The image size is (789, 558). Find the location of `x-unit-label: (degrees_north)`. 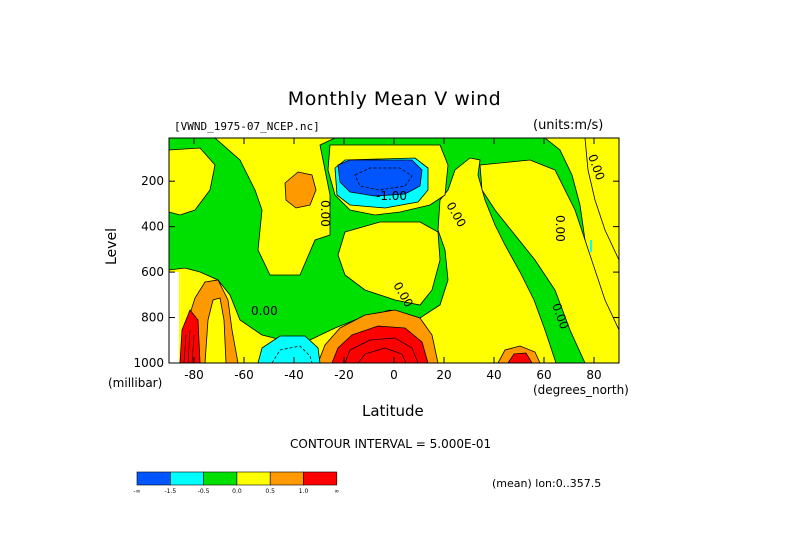

x-unit-label: (degrees_north) is located at coordinates (581, 390).